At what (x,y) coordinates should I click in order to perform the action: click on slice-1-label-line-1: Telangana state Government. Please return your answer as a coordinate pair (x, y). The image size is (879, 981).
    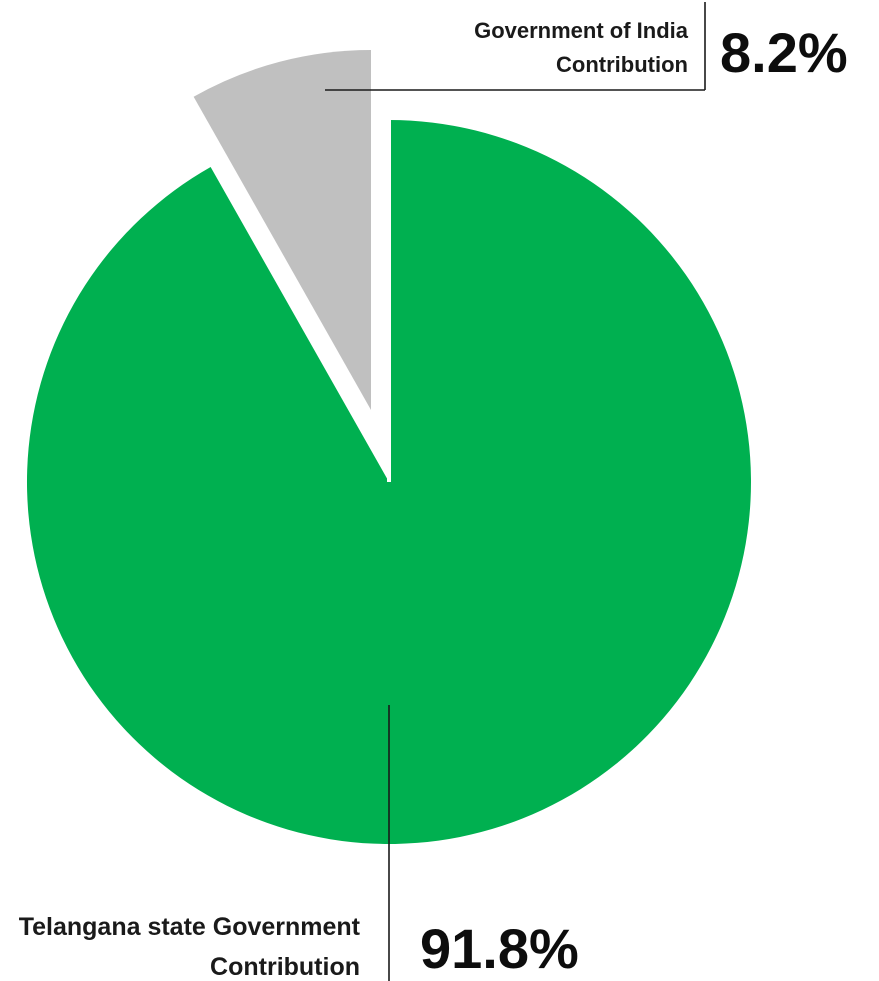
    Looking at the image, I should click on (190, 927).